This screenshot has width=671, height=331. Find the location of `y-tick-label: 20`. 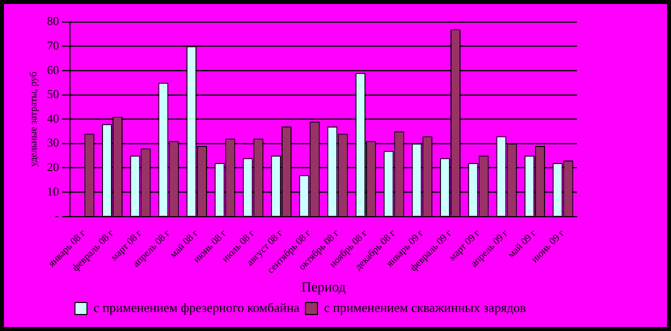

y-tick-label: 20 is located at coordinates (53, 167).